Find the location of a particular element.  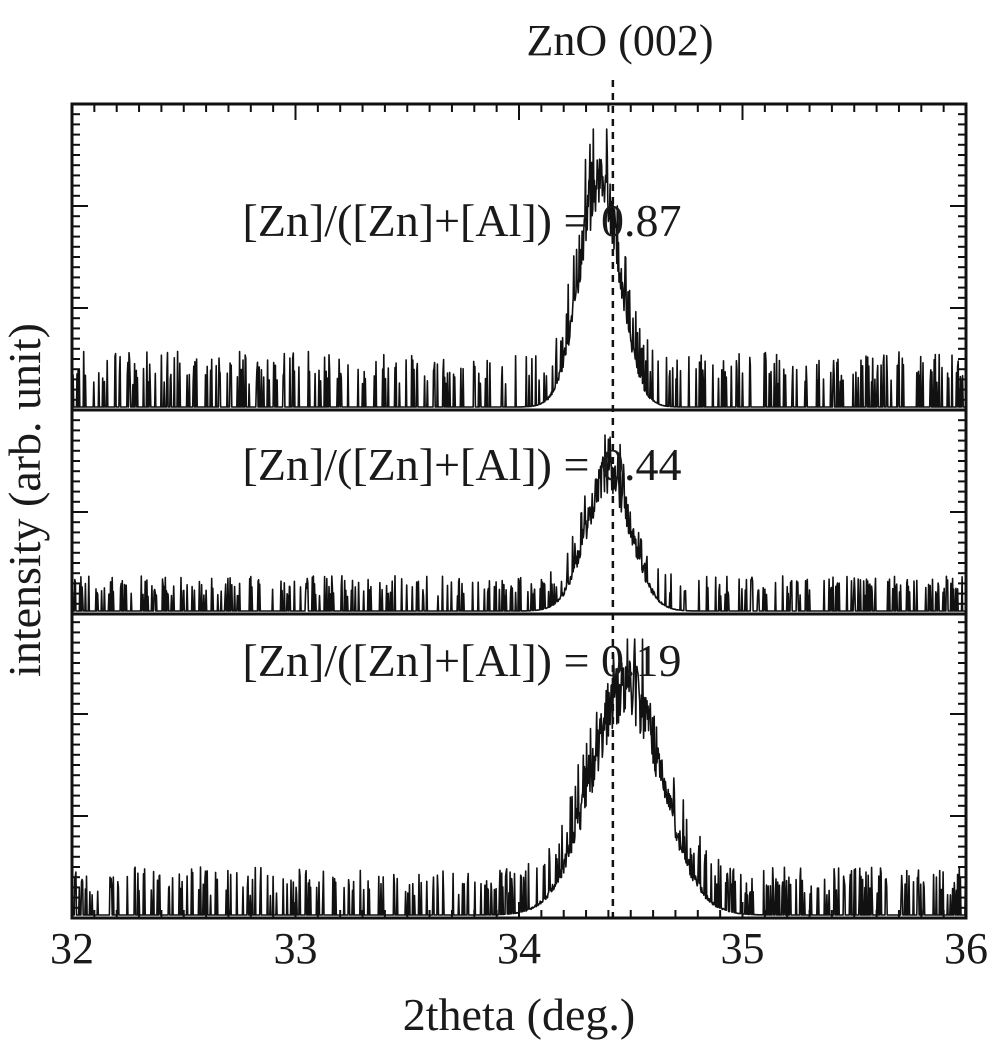

x-tick-label: 33 is located at coordinates (296, 948).